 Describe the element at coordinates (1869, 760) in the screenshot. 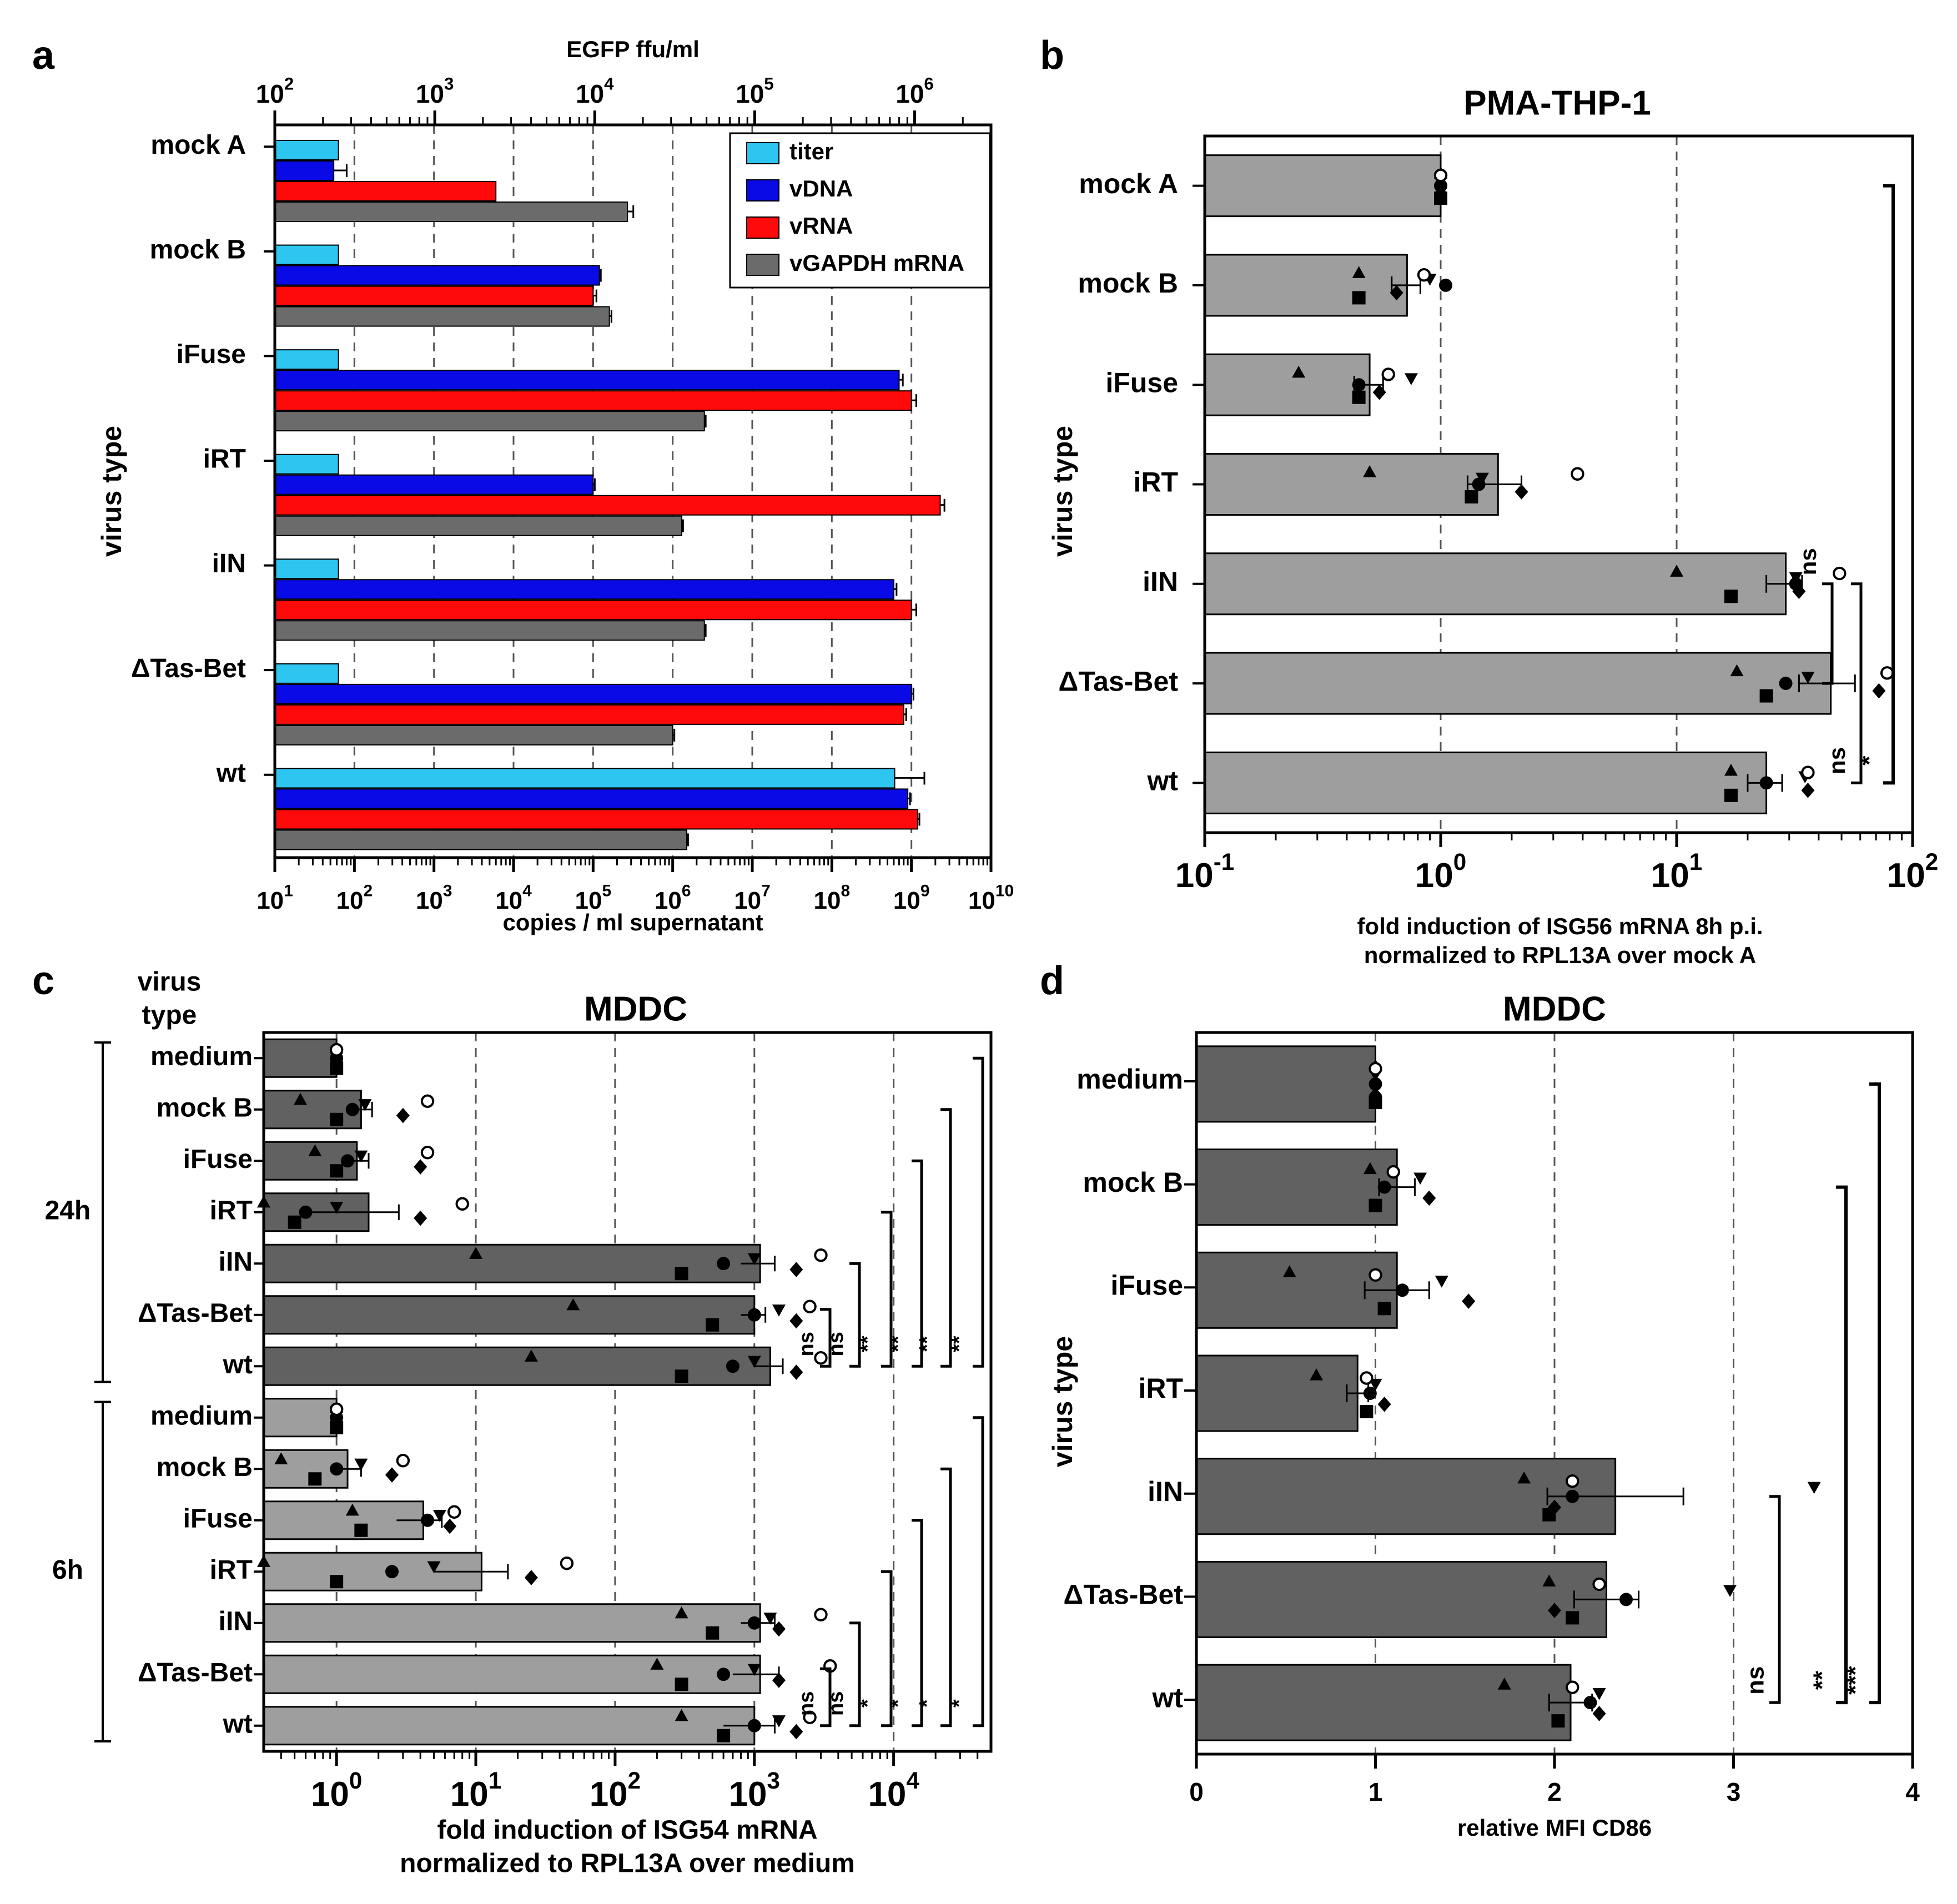

I see `panel-b-sig-3-label: *` at that location.